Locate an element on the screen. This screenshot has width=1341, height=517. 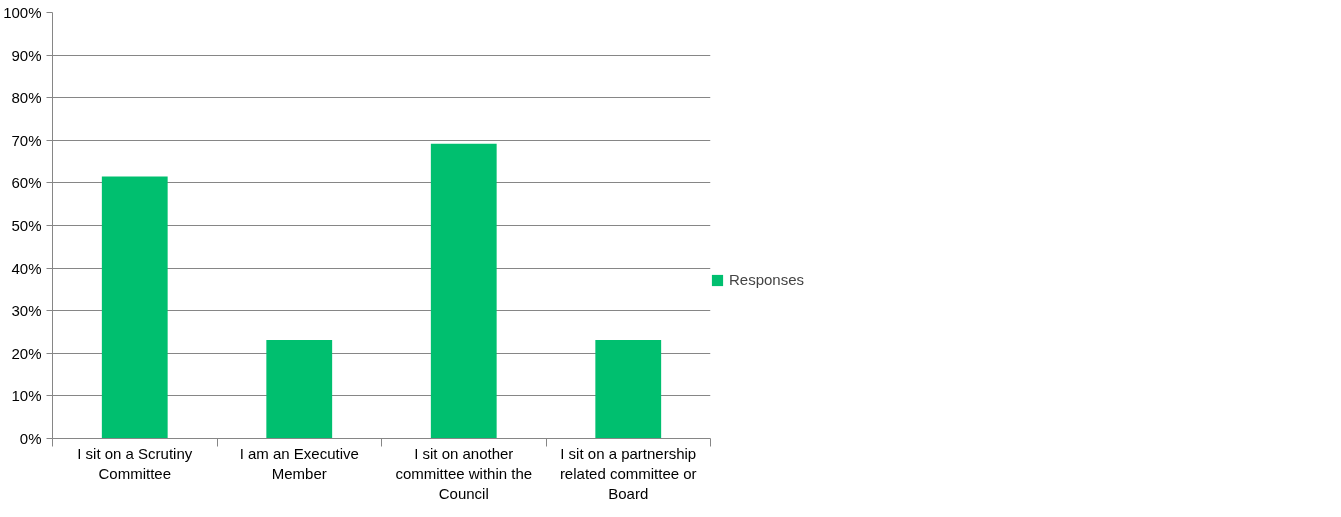
y-tick-label: 0% is located at coordinates (30, 438).